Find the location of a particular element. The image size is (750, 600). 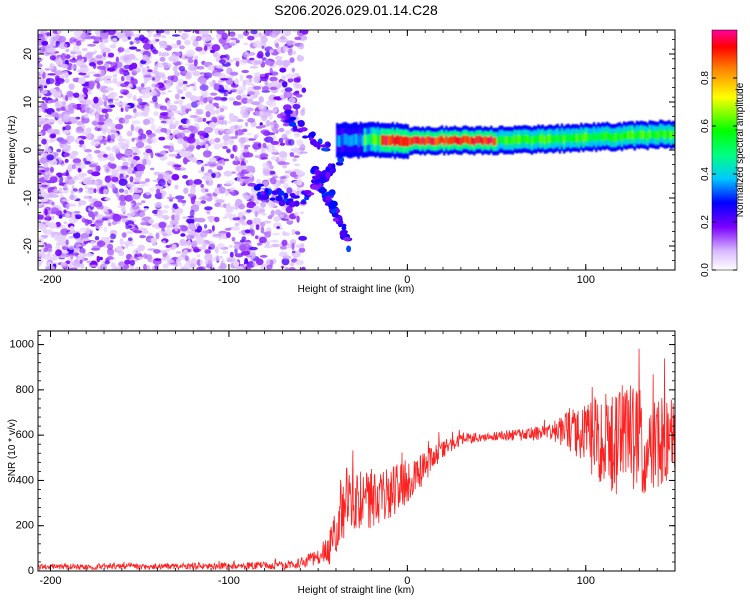

spectrogram-x-tick-label--100: -100 is located at coordinates (229, 280).